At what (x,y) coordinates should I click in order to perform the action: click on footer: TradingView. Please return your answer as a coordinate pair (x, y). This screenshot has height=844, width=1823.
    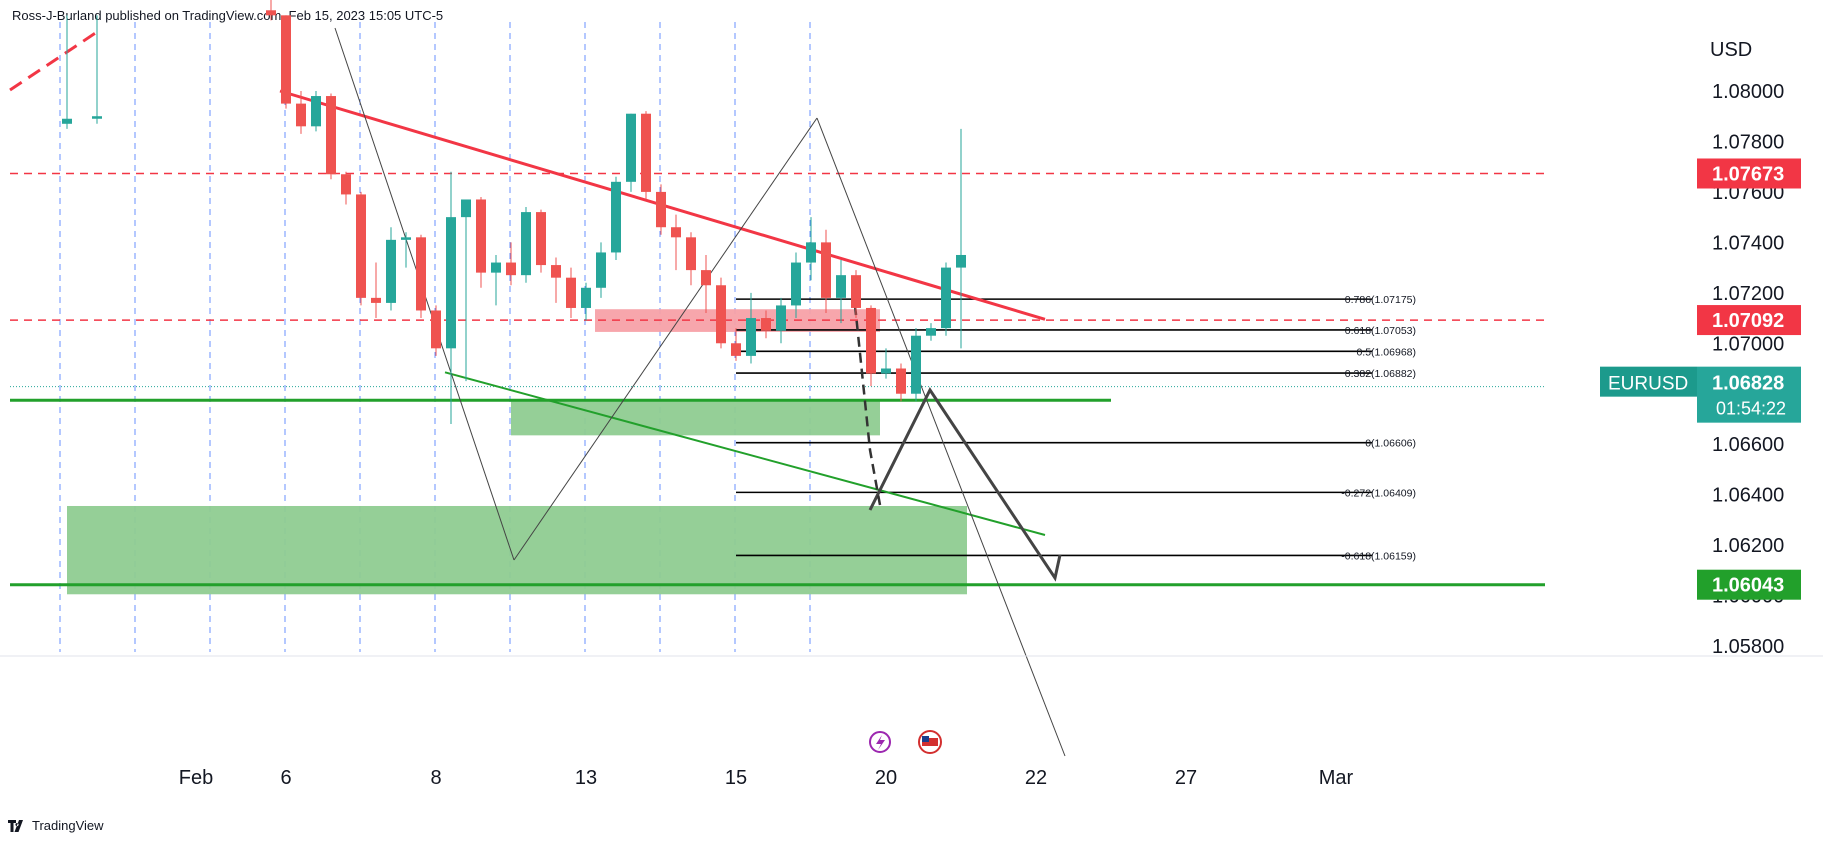
    Looking at the image, I should click on (56, 825).